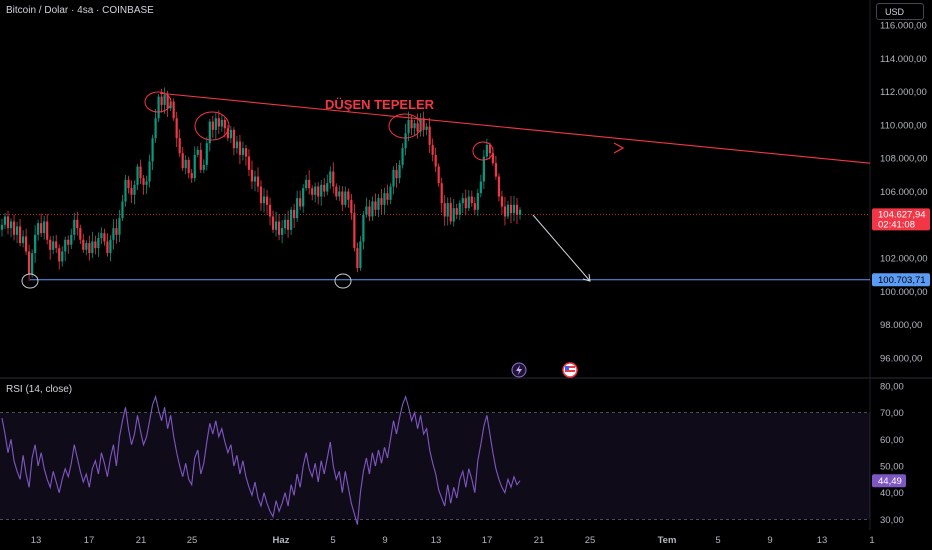 The image size is (932, 550). I want to click on us-flag-icon, so click(570, 370).